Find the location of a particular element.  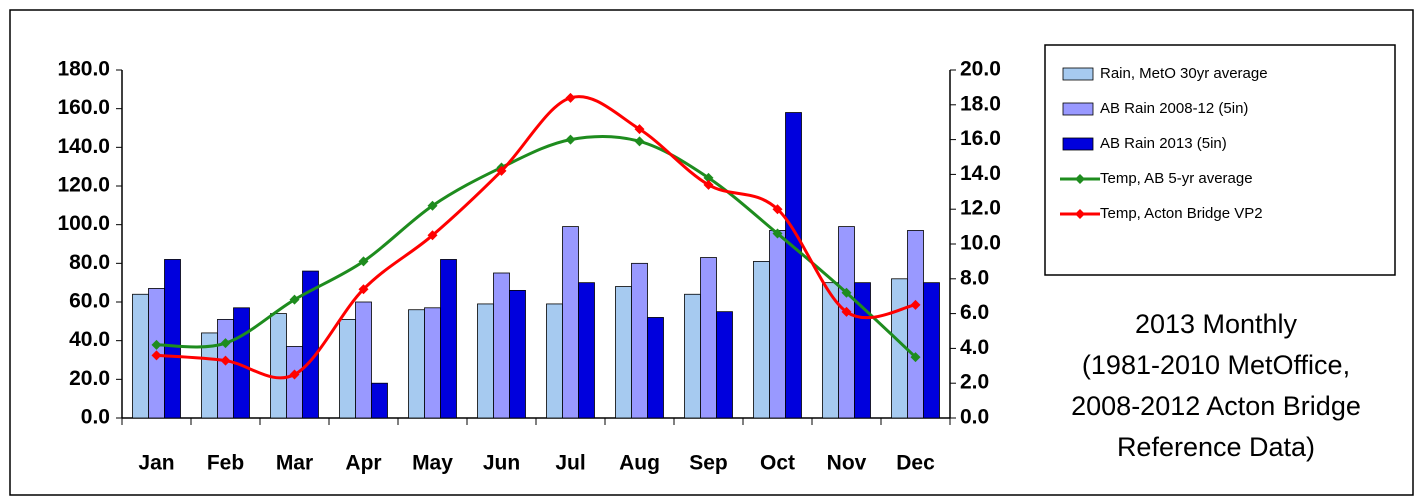

y2-tick-label: 6.0 is located at coordinates (974, 312).